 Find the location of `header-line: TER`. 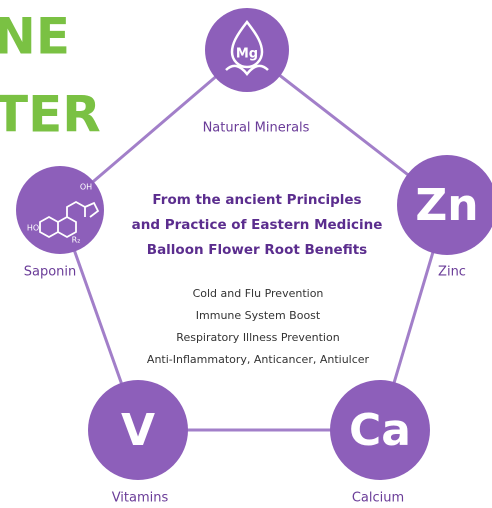

header-line: TER is located at coordinates (50, 115).